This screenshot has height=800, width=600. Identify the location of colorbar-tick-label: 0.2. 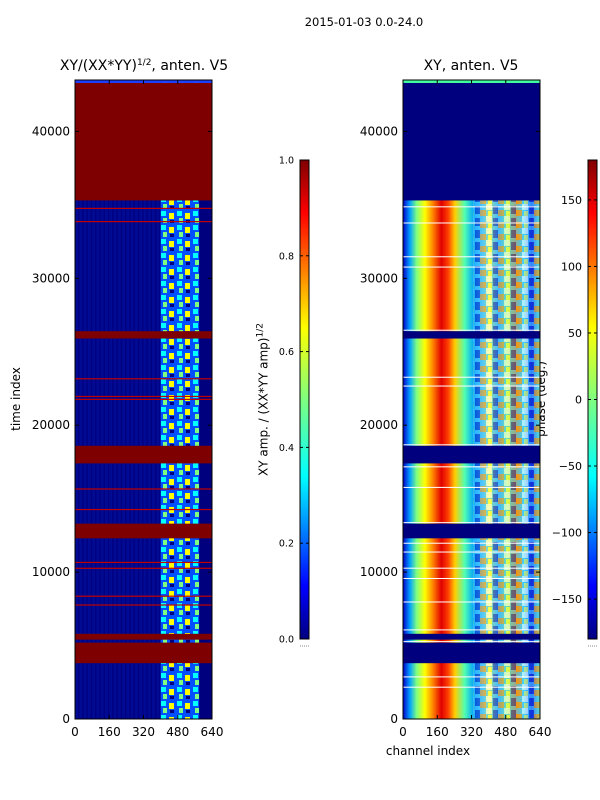
(286, 544).